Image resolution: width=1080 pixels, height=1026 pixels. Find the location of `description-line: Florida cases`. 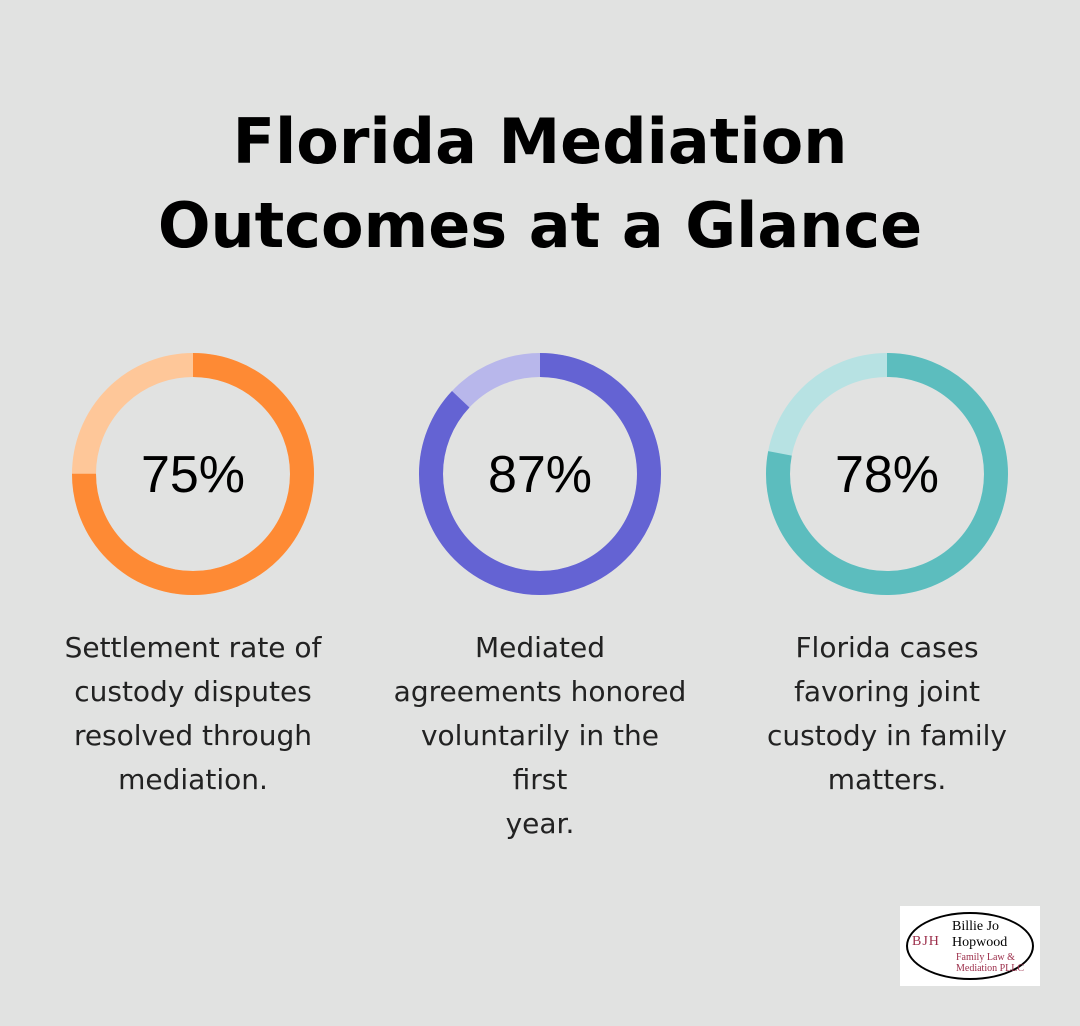

description-line: Florida cases is located at coordinates (887, 647).